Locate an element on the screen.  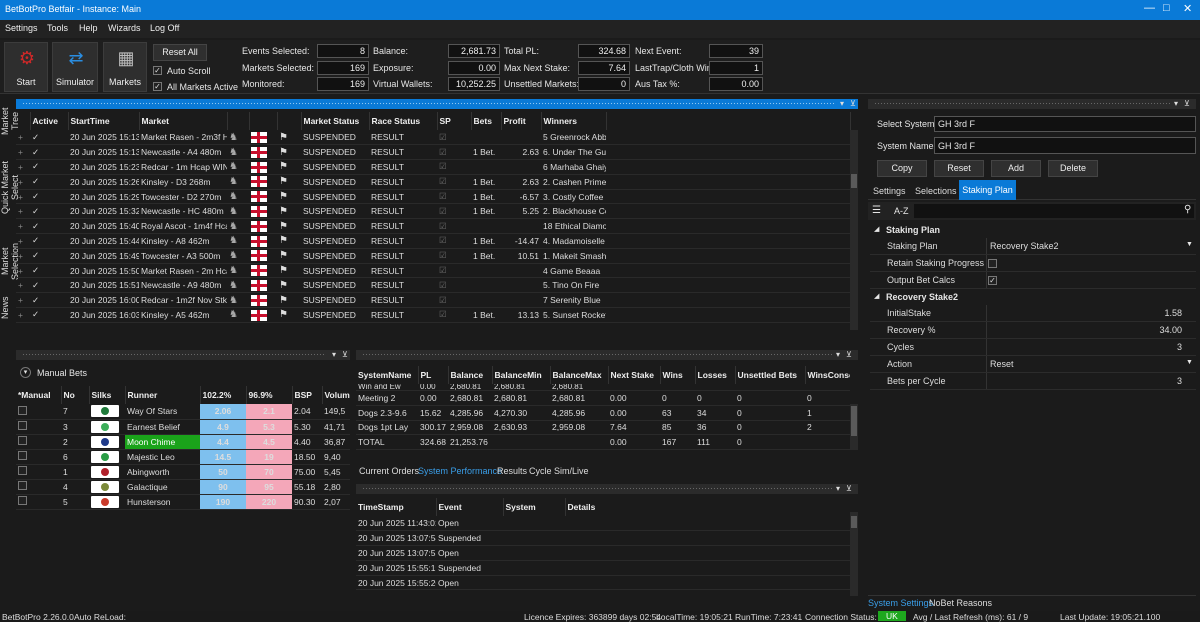
retain-staking-checkbox is located at coordinates (992, 263).